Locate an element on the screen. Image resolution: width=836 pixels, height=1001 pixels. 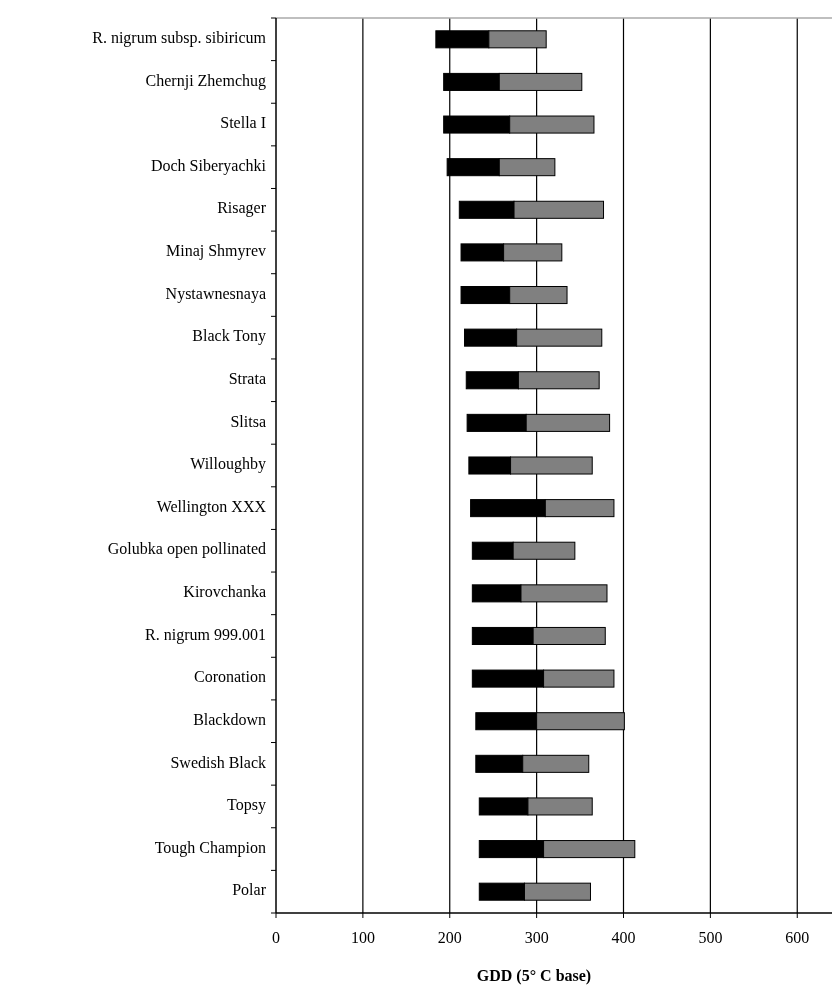
y-tick-label: Topsy is located at coordinates (246, 805).